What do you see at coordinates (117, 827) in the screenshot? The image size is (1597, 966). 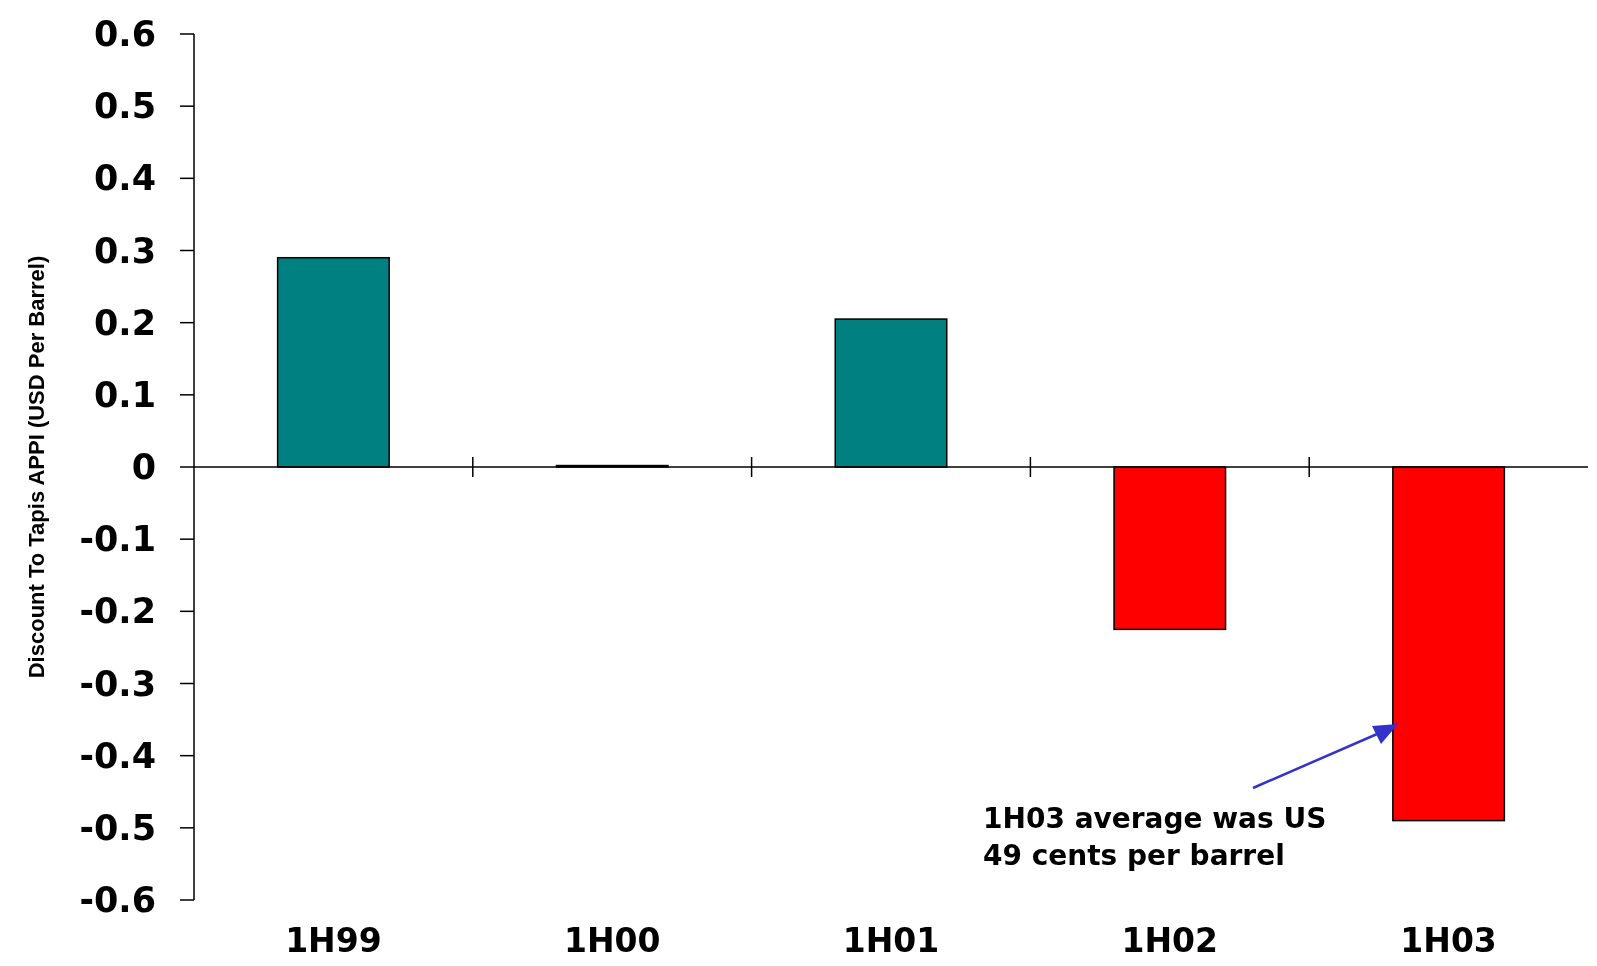 I see `y-tick-label: -0.5` at bounding box center [117, 827].